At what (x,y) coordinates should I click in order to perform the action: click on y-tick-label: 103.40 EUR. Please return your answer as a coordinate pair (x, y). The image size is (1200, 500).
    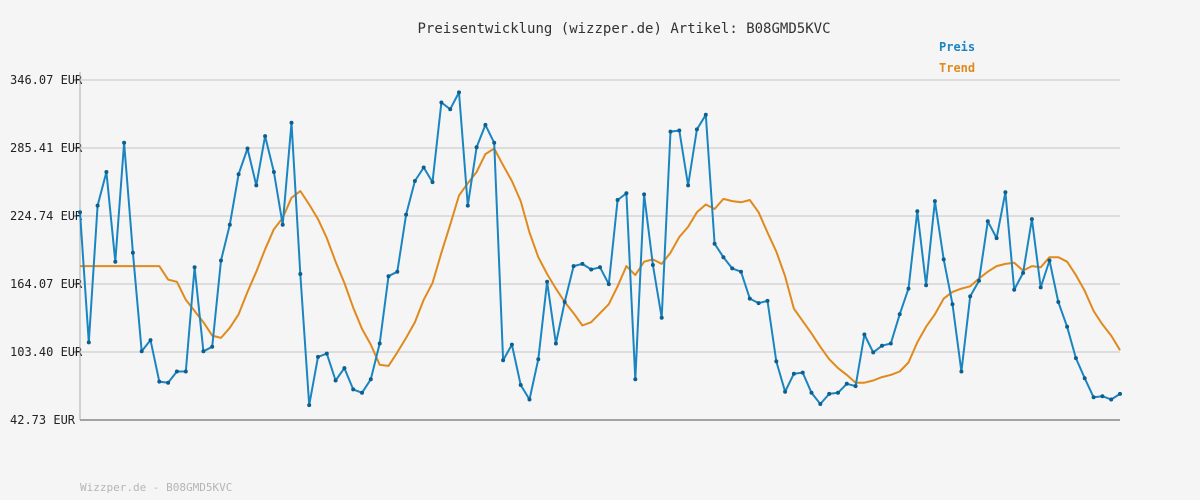
    Looking at the image, I should click on (46, 352).